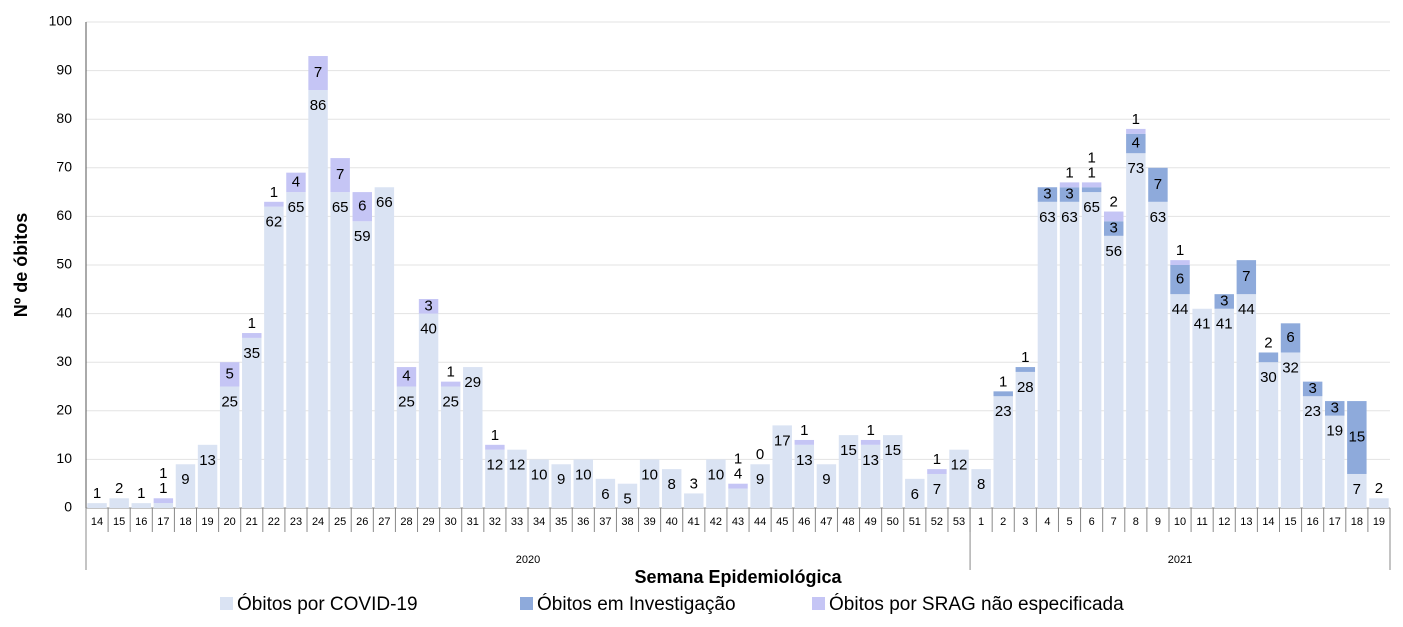  Describe the element at coordinates (981, 522) in the screenshot. I see `x-tick-label: 1` at that location.